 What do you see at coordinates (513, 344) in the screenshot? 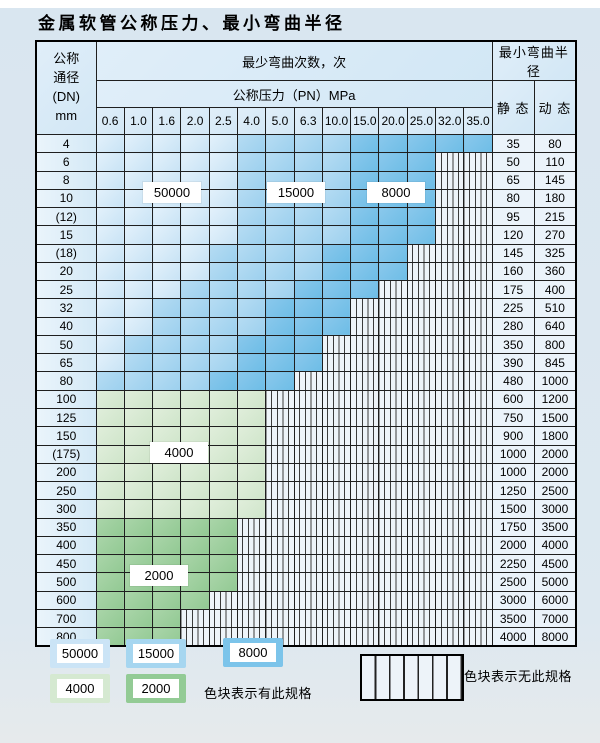
I see `static-radius-cell: 350` at bounding box center [513, 344].